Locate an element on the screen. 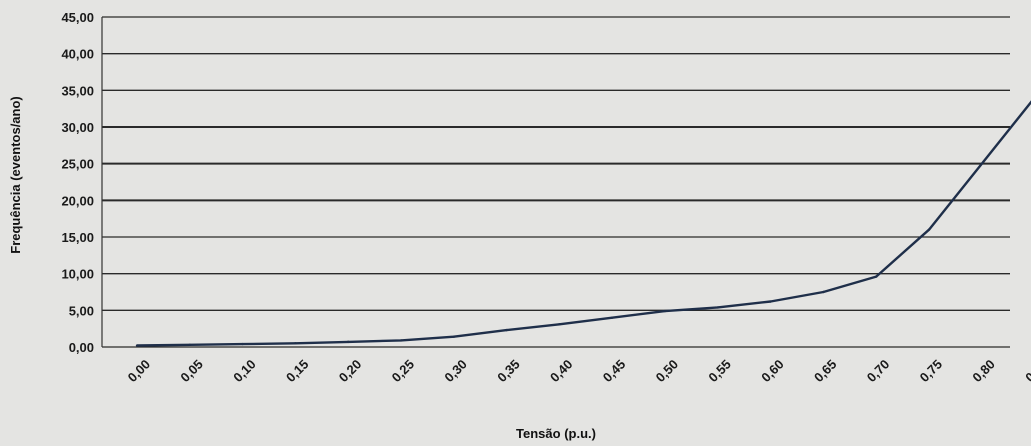 Image resolution: width=1031 pixels, height=446 pixels. x-tick-label: 0,45 is located at coordinates (614, 371).